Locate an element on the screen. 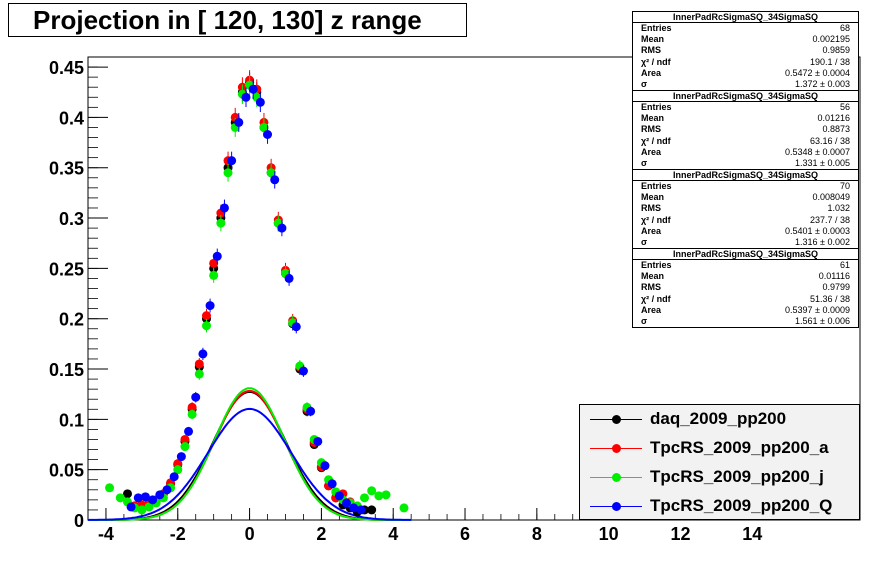 The width and height of the screenshot is (878, 578). stats-row: σ 1.331 ± 0.005 is located at coordinates (745, 163).